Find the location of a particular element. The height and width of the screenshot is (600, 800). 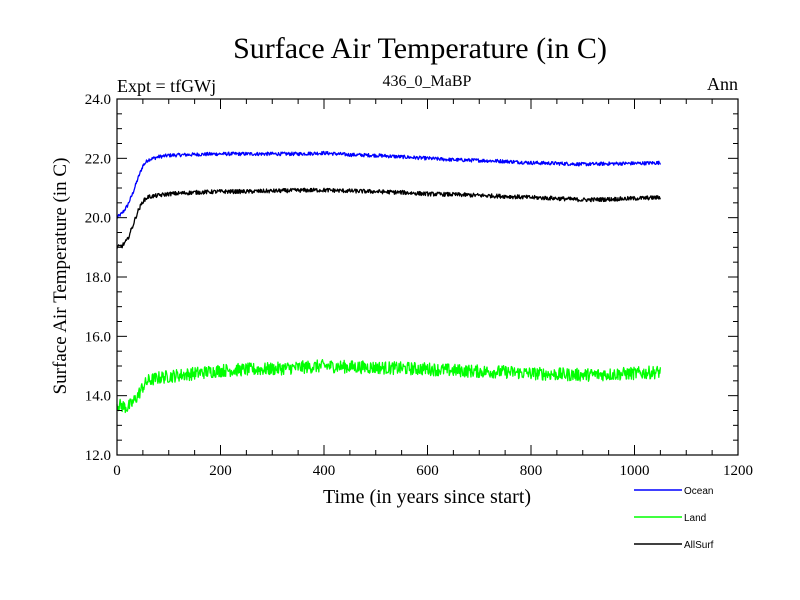

x-tick-label: 200 is located at coordinates (220, 471).